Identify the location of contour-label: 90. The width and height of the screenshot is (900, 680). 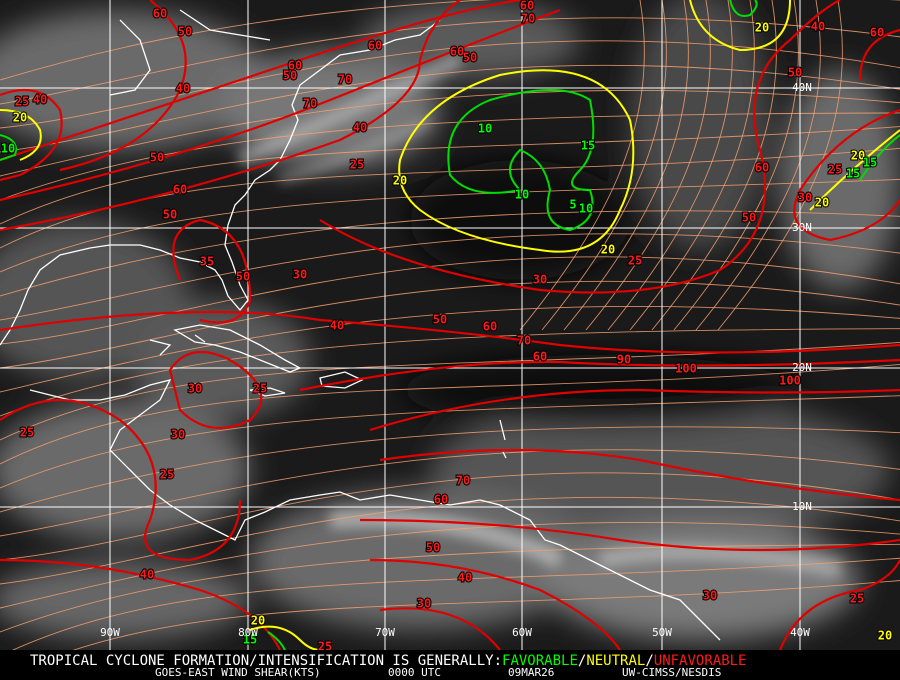
(624, 360).